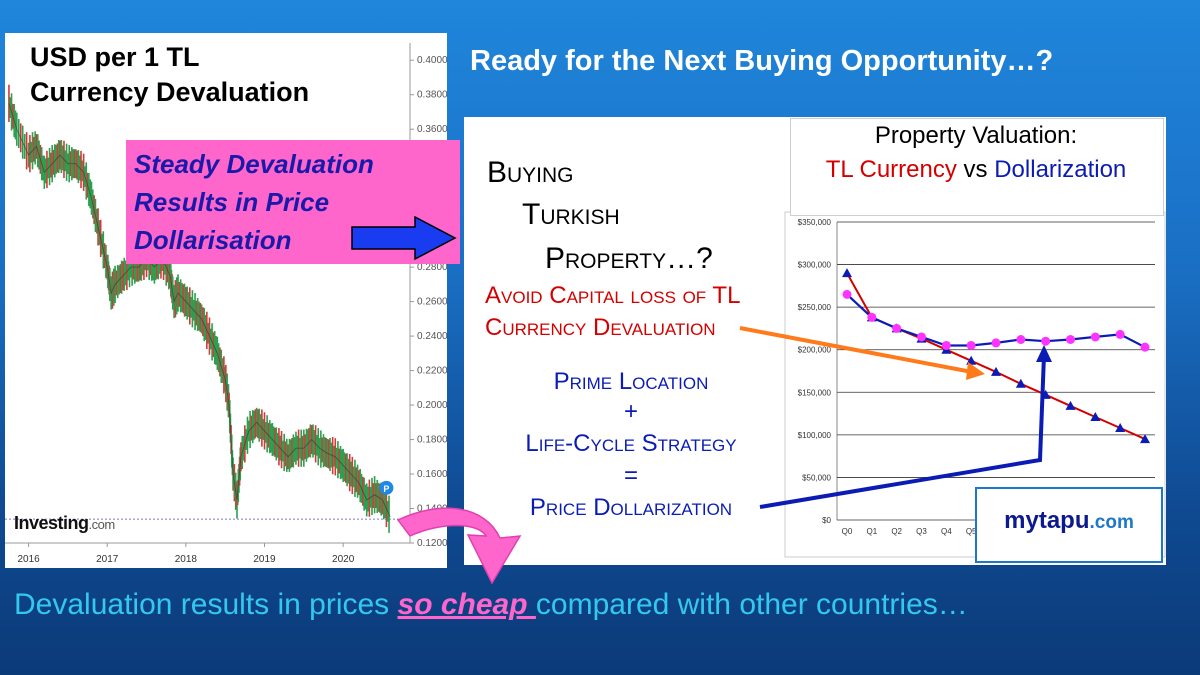  What do you see at coordinates (816, 477) in the screenshot?
I see `right-y-tick-label: $50,000` at bounding box center [816, 477].